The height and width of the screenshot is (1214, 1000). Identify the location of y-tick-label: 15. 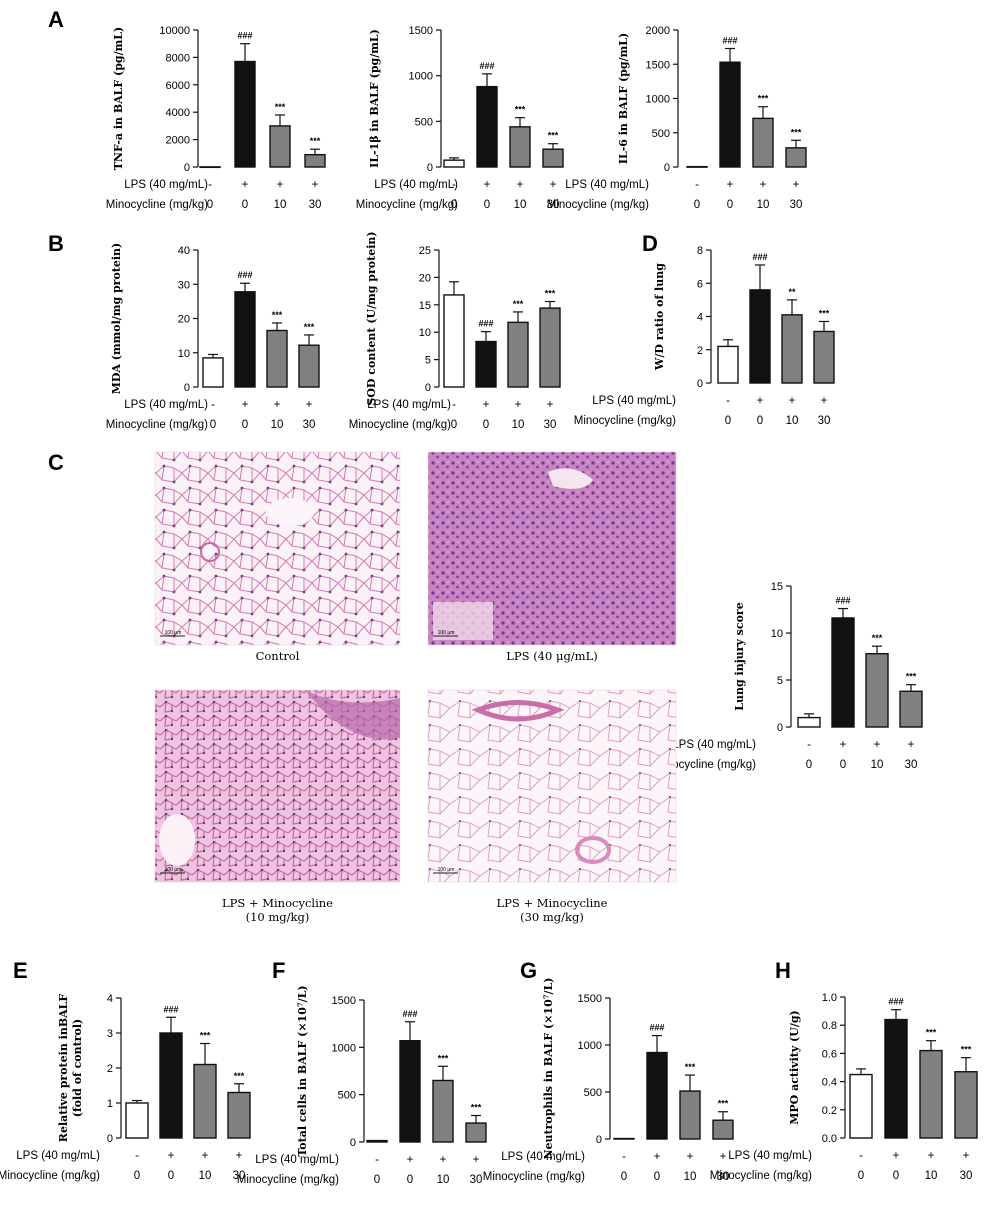
(425, 306).